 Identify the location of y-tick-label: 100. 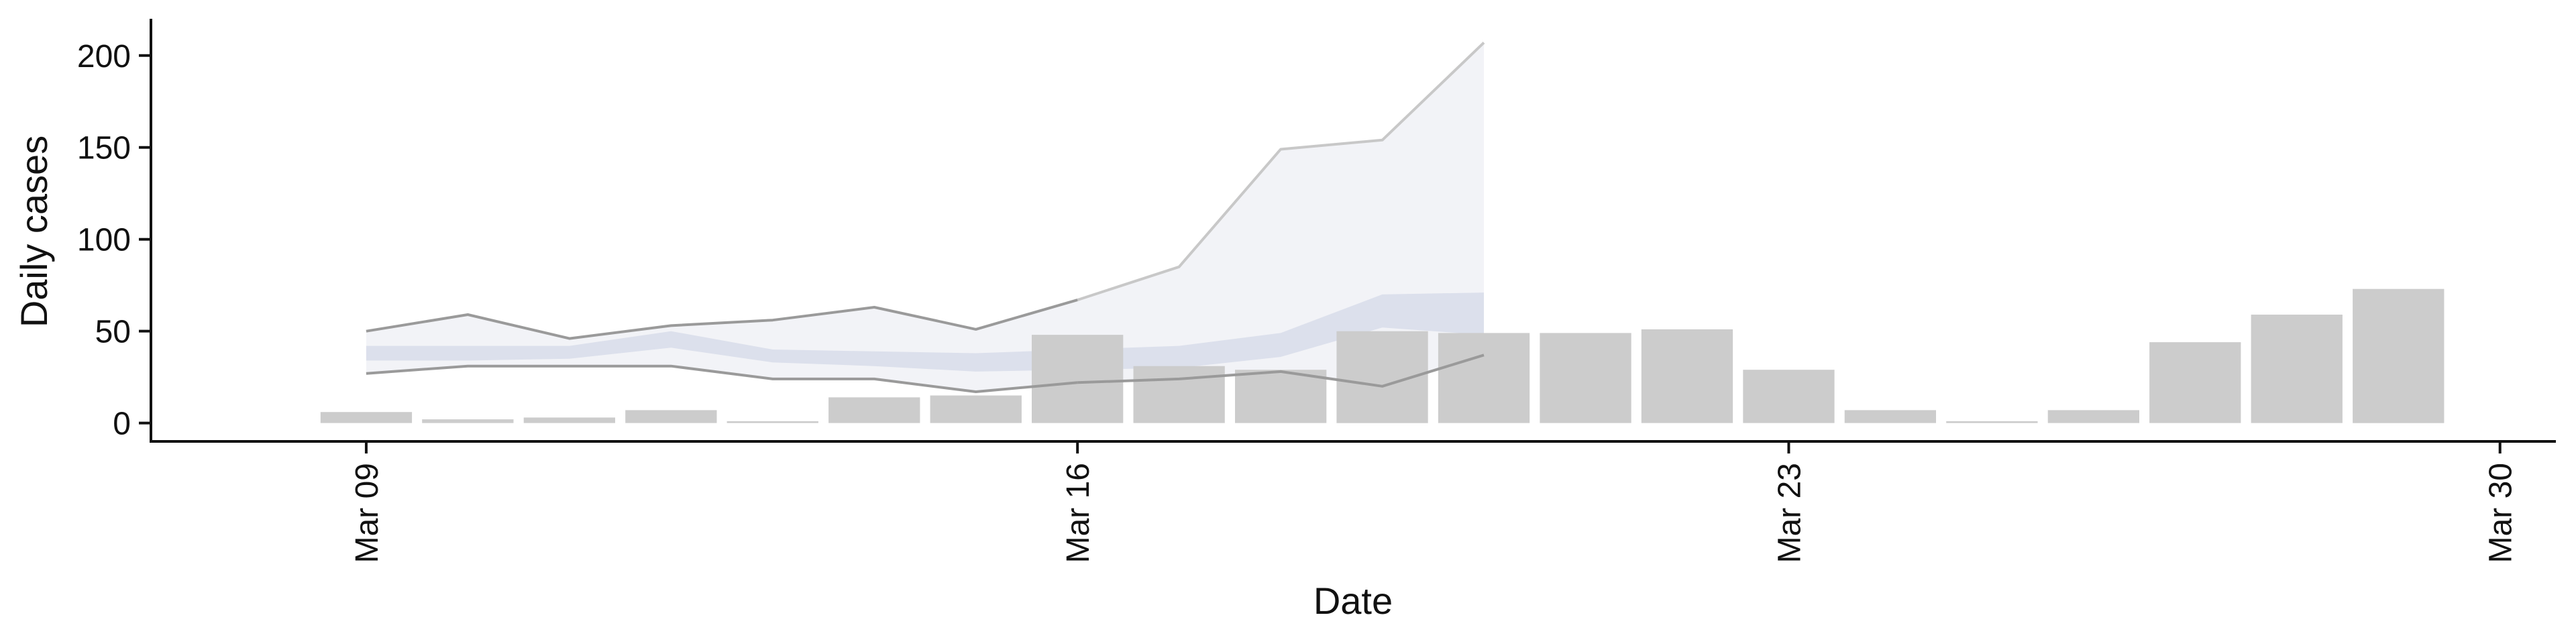
(104, 240).